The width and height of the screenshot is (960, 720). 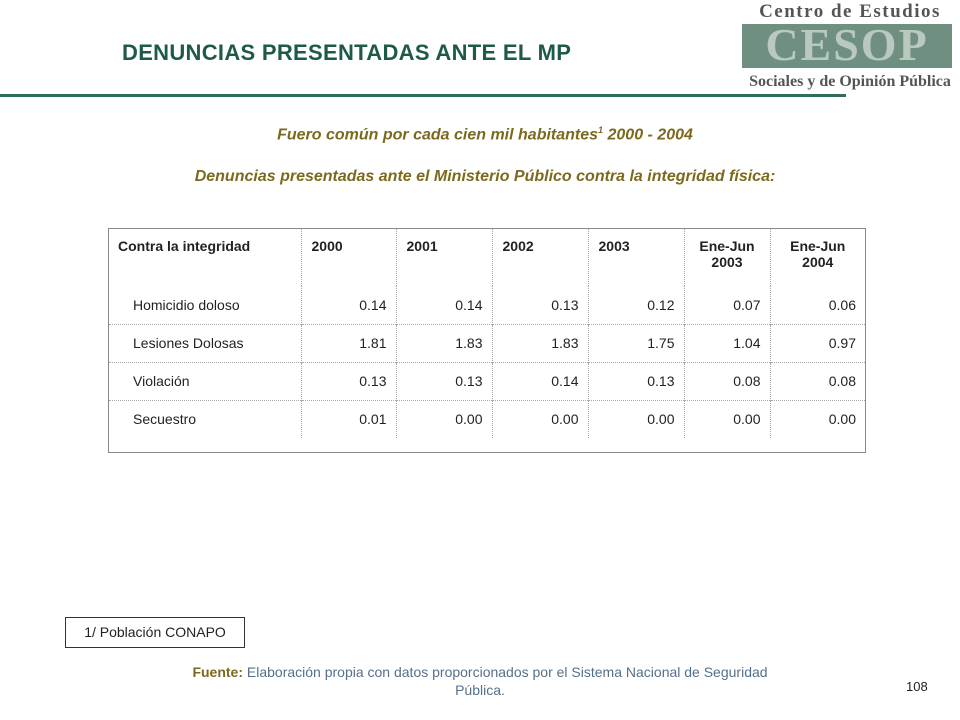 I want to click on table-row: Violación 0.13 0.13 0.14 0.13 0.08 0.08, so click(x=487, y=380).